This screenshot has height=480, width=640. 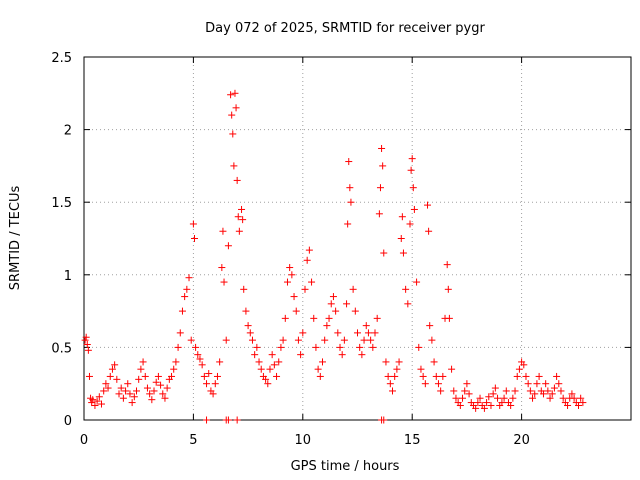 What do you see at coordinates (84, 440) in the screenshot?
I see `x-tick-label: 0` at bounding box center [84, 440].